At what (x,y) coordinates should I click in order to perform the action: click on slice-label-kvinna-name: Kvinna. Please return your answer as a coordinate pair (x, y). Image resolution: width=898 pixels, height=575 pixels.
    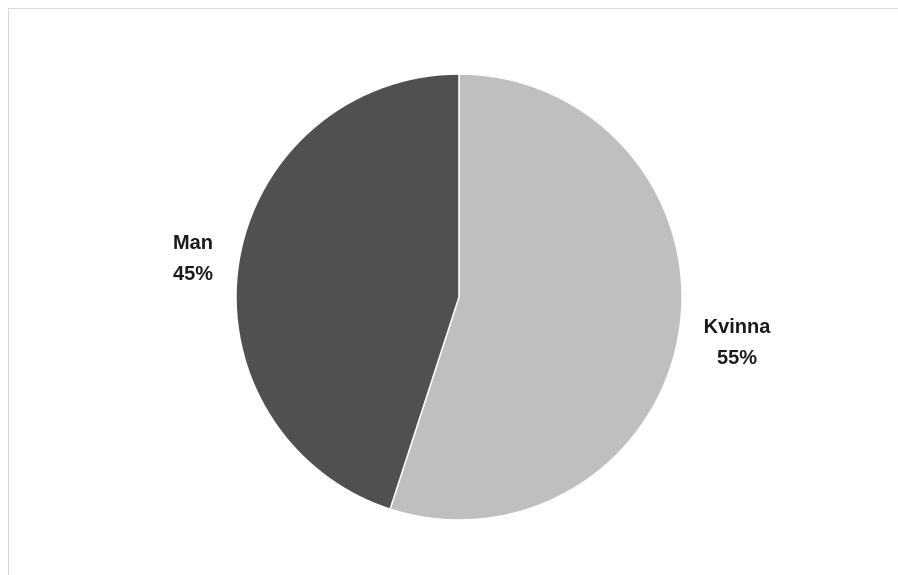
    Looking at the image, I should click on (738, 327).